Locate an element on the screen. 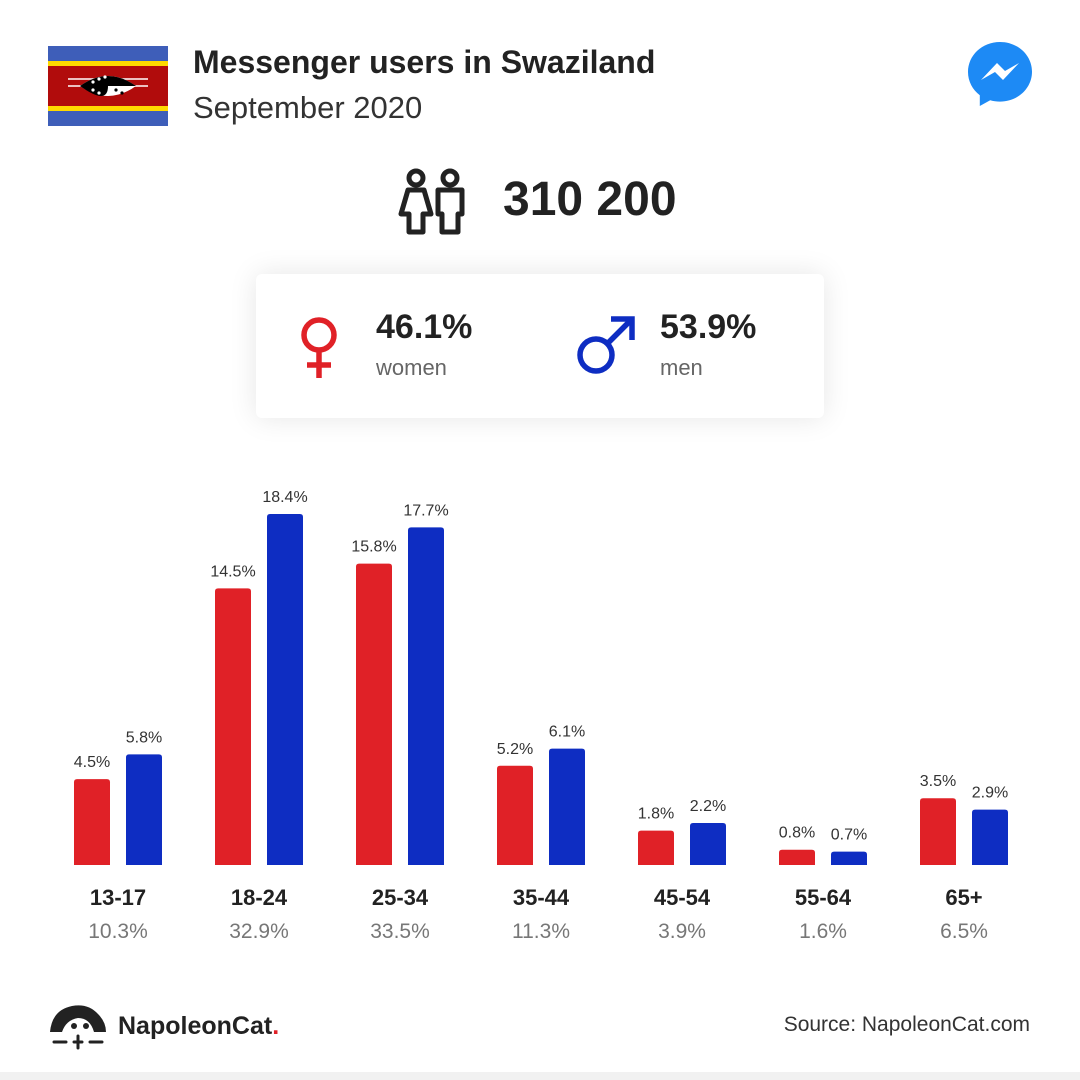 The height and width of the screenshot is (1080, 1080). bar-value-label: 2.2% is located at coordinates (708, 806).